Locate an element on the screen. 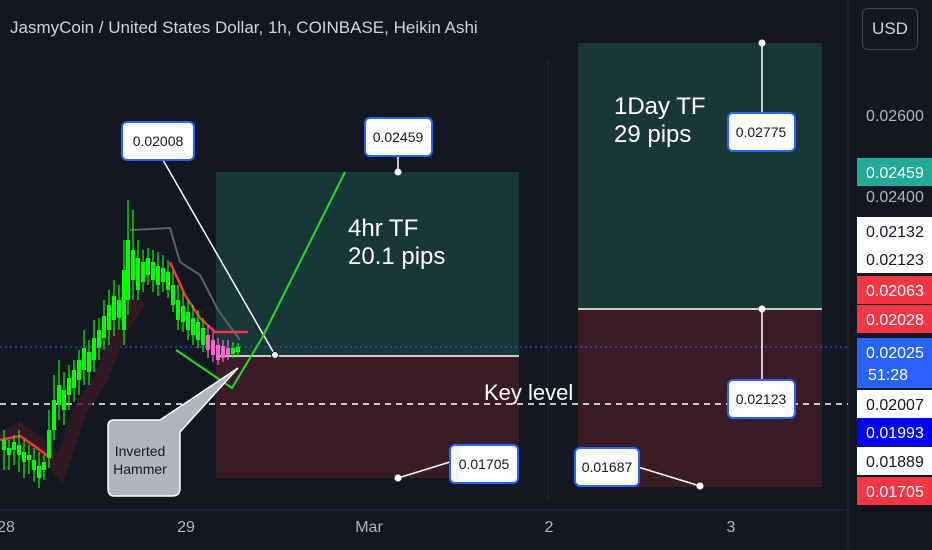 The image size is (932, 550). price-label-4: 0.02028 is located at coordinates (894, 319).